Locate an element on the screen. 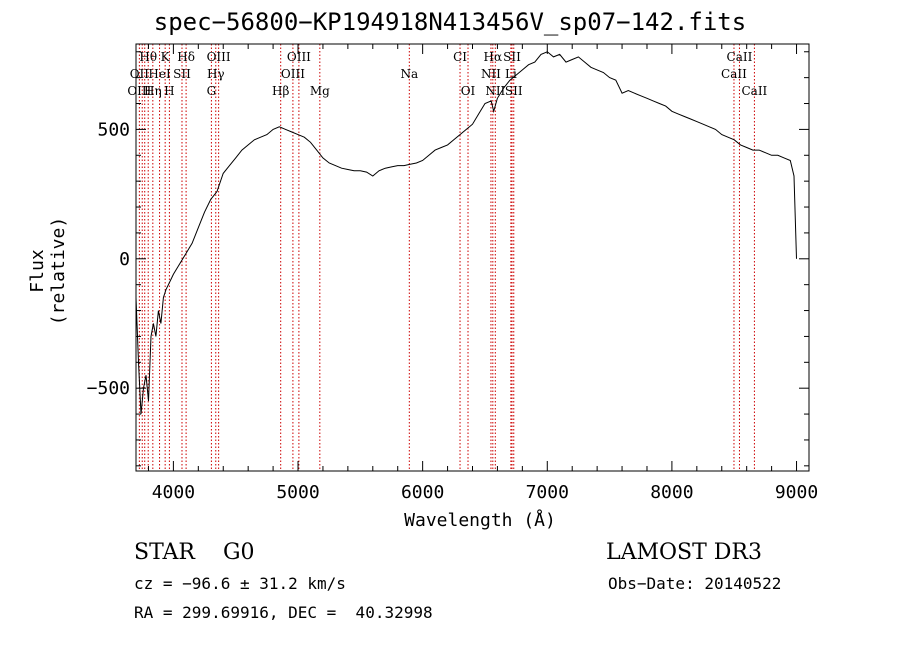  observation-date: Obs−Date: 20140522 is located at coordinates (695, 583).